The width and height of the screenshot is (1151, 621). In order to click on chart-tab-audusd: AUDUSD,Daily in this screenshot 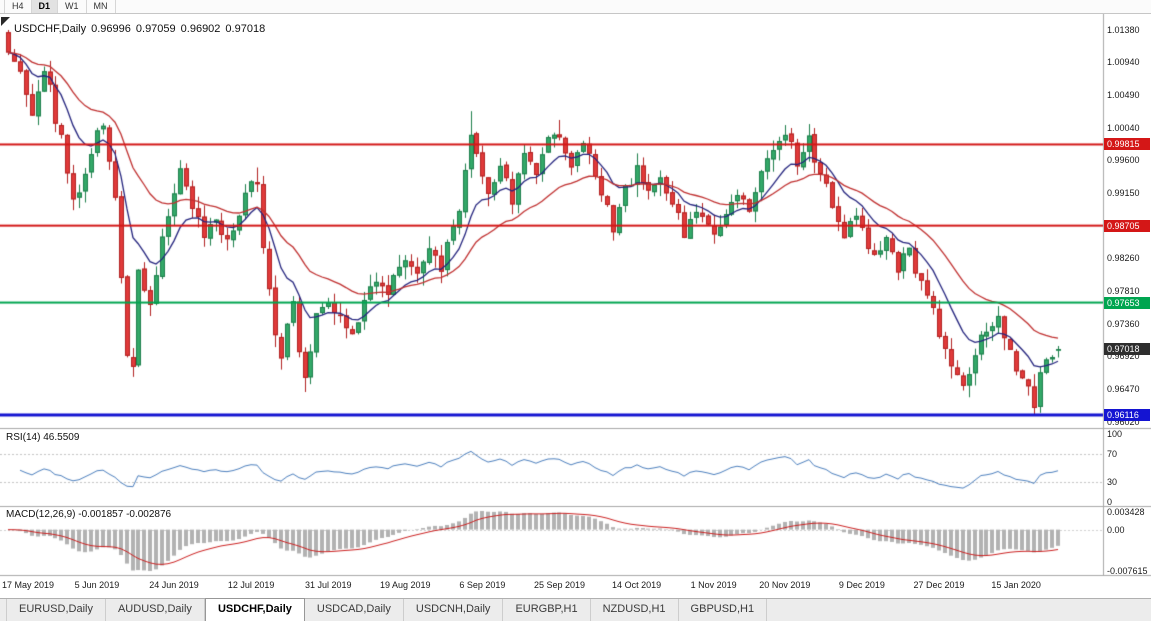, I will do `click(155, 610)`.